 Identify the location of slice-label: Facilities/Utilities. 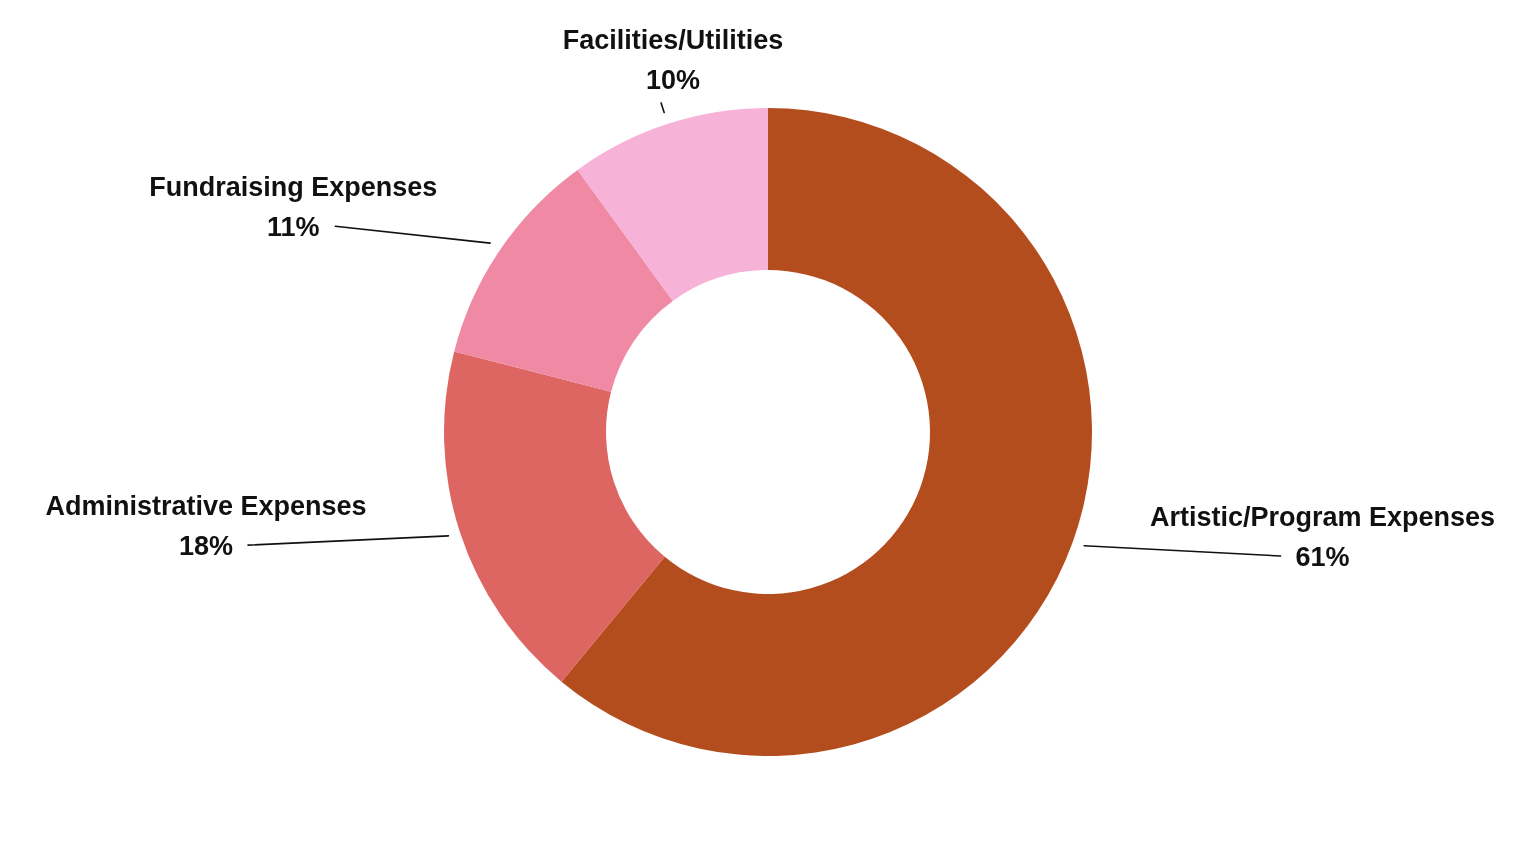
(673, 39).